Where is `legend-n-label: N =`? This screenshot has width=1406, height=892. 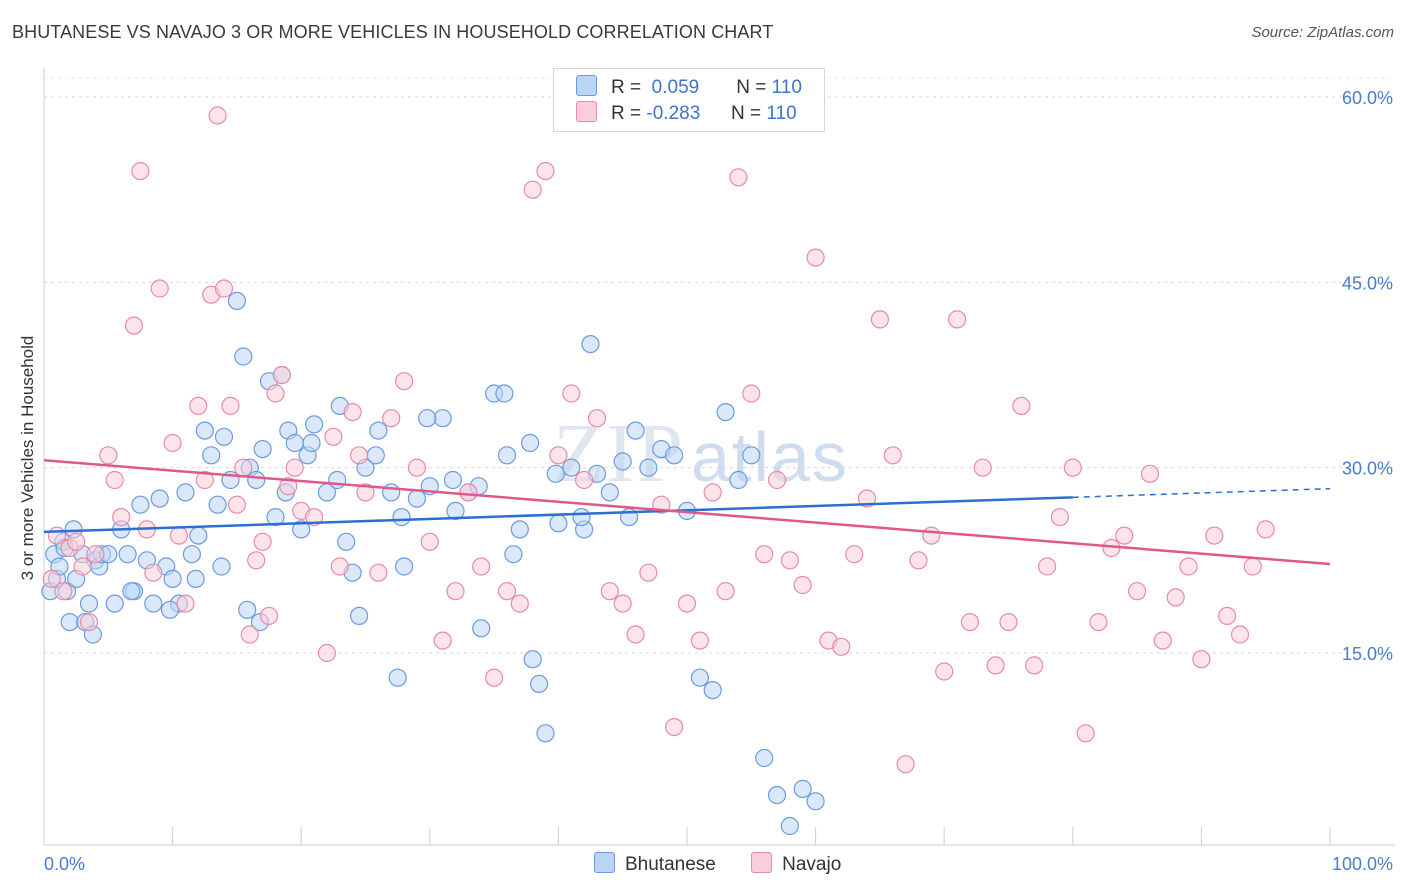
legend-n-label: N = is located at coordinates (746, 113).